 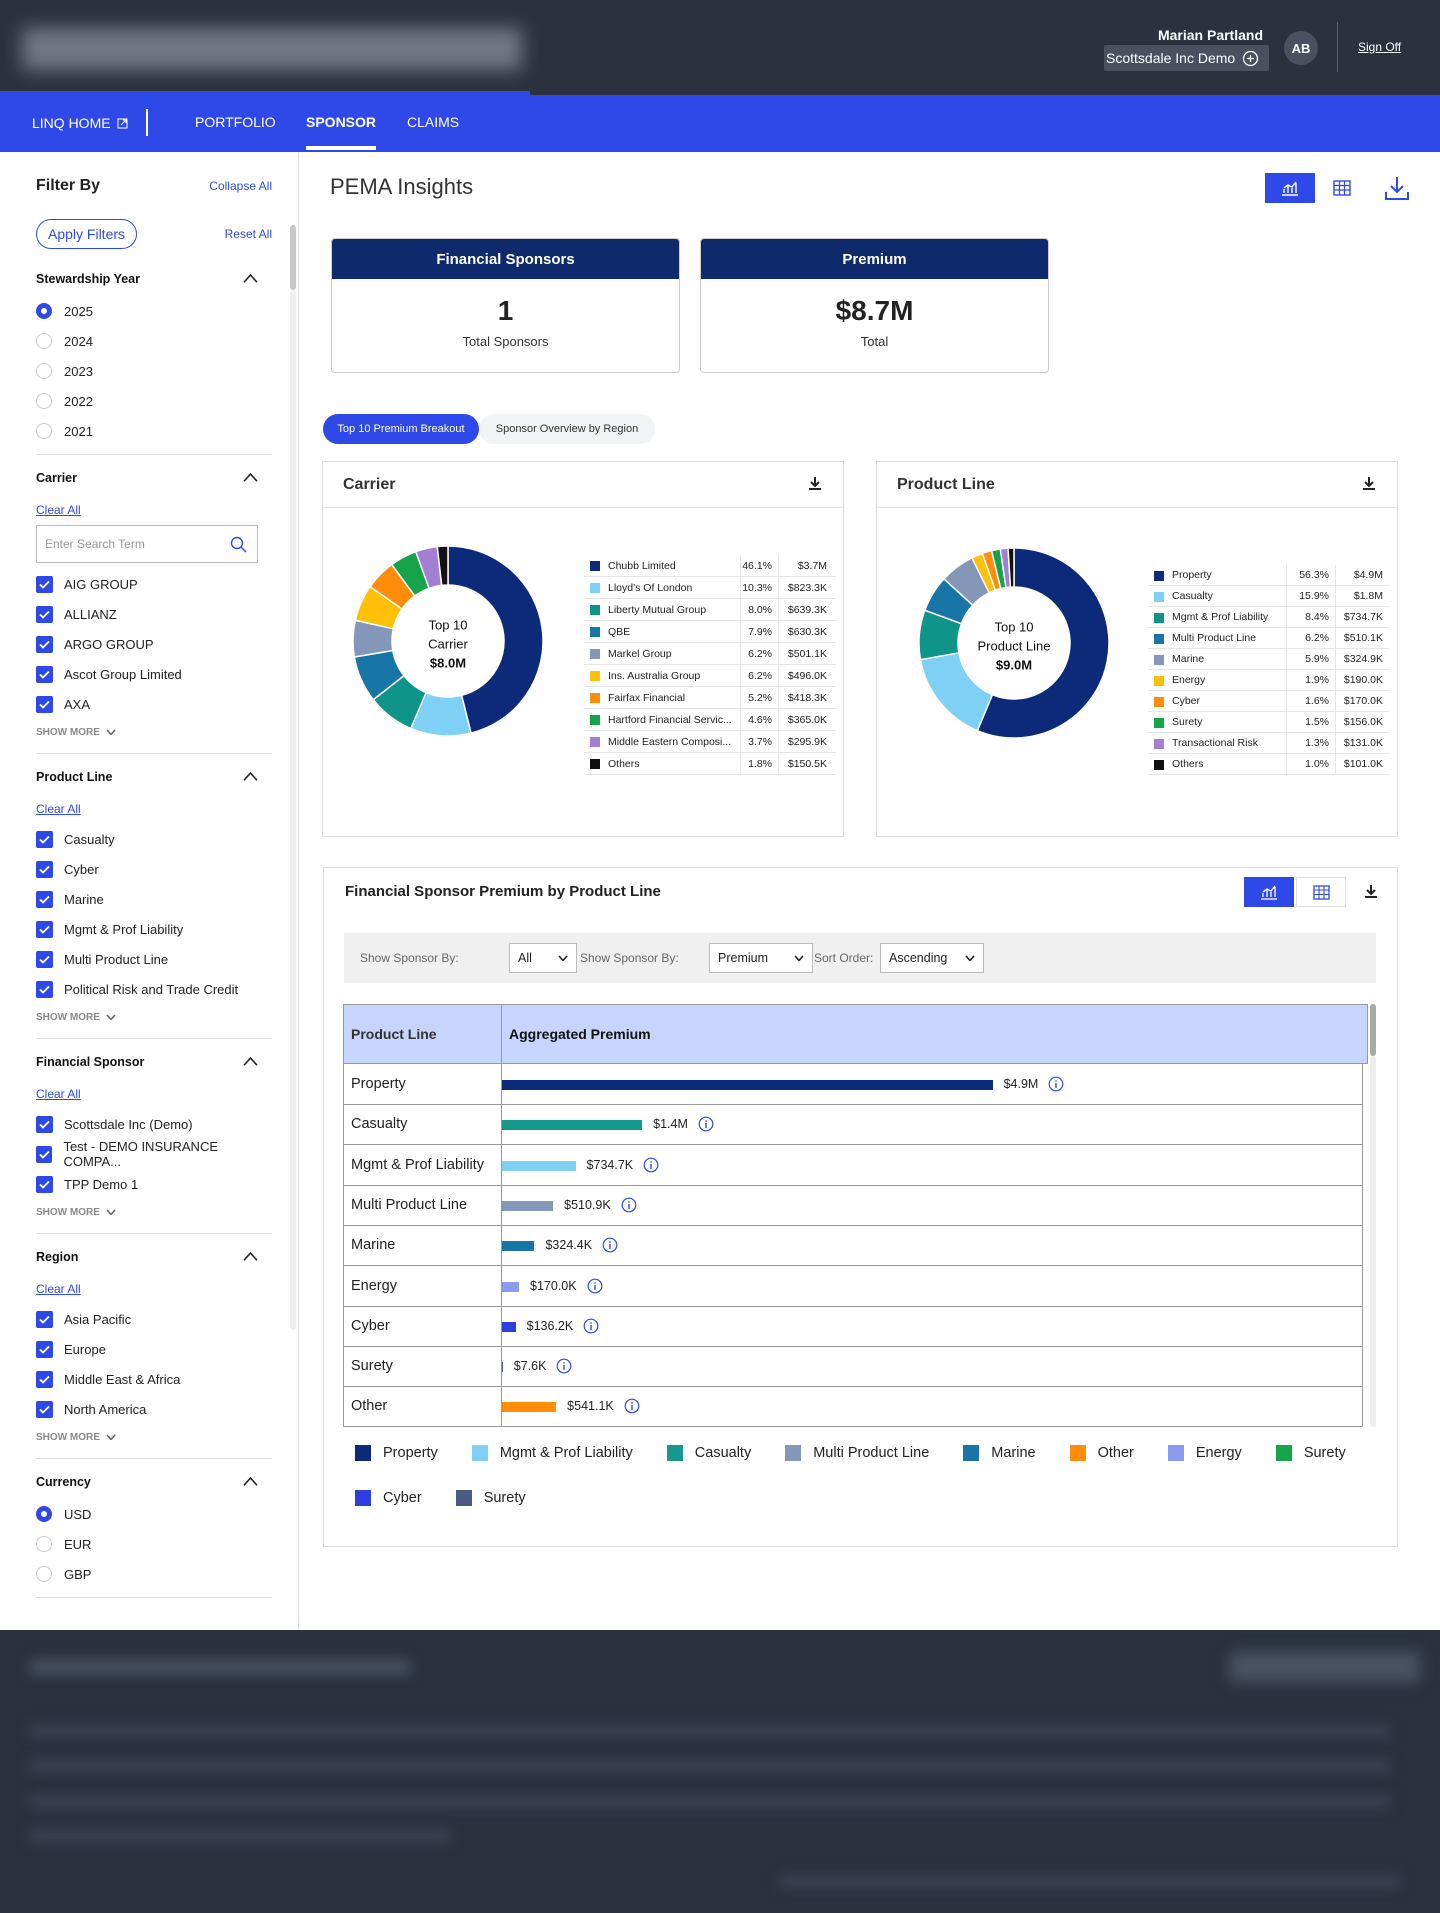 What do you see at coordinates (708, 1453) in the screenshot?
I see `legend-item: Casualty` at bounding box center [708, 1453].